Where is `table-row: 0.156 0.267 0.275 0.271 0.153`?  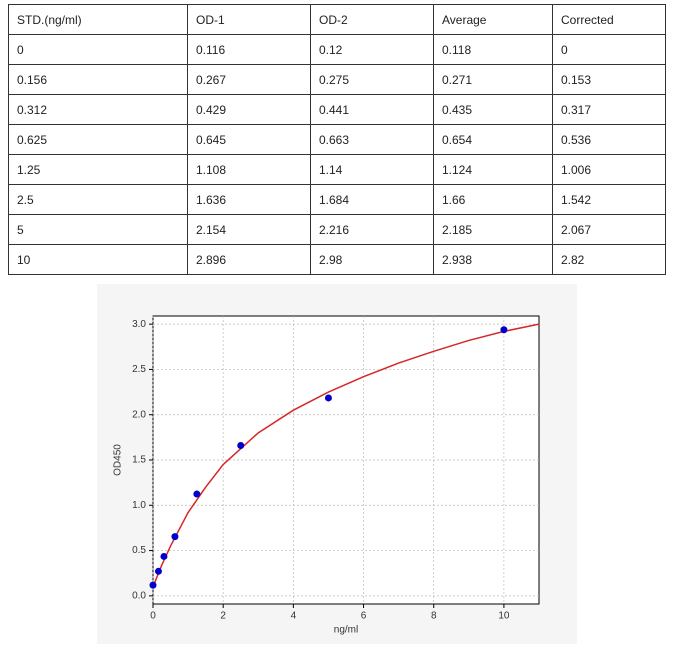 table-row: 0.156 0.267 0.275 0.271 0.153 is located at coordinates (337, 79).